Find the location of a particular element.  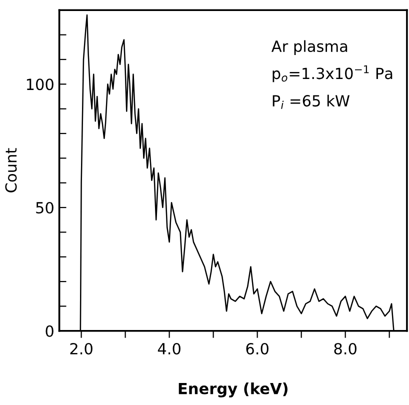

x-tick-label: 2.0 is located at coordinates (81, 348).